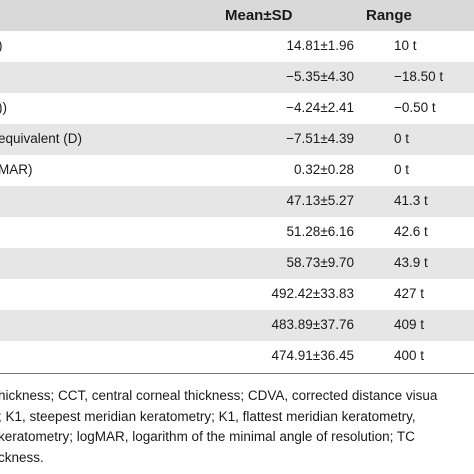 The height and width of the screenshot is (474, 474). Describe the element at coordinates (237, 232) in the screenshot. I see `table-row: 51.28±6.16 42.6 t` at that location.